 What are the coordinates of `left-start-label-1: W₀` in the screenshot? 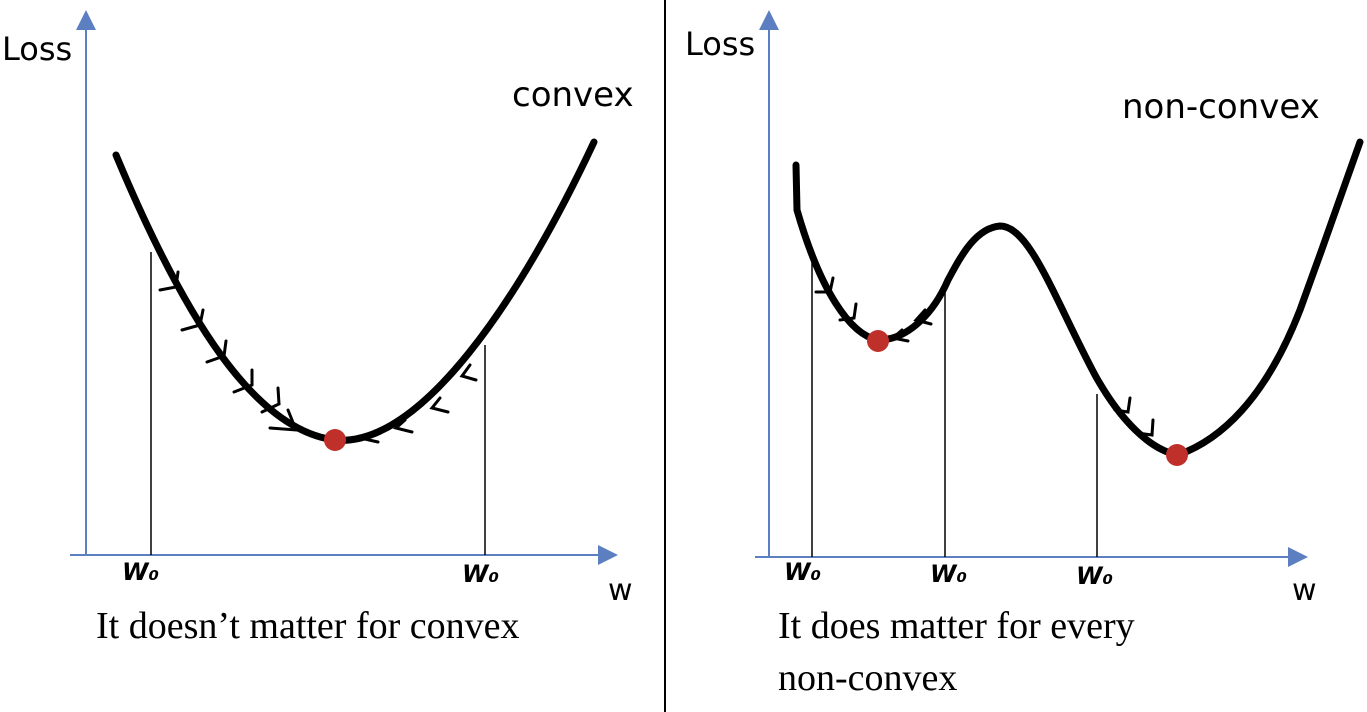 It's located at (140, 572).